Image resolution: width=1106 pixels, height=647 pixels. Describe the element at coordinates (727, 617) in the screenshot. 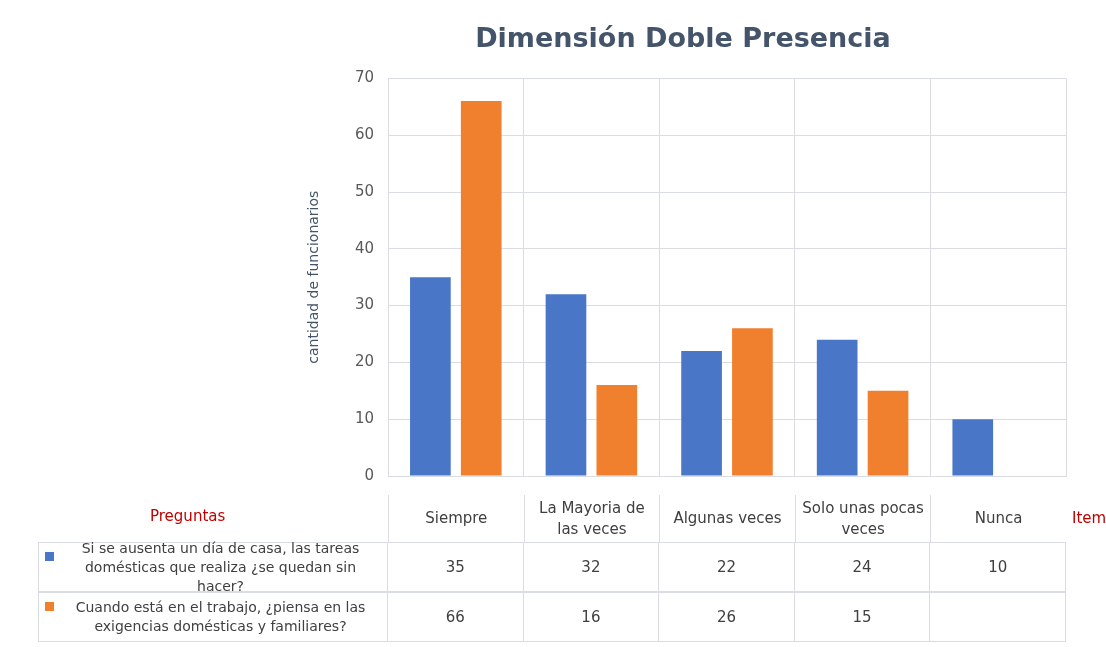

I see `data-label: 26` at that location.